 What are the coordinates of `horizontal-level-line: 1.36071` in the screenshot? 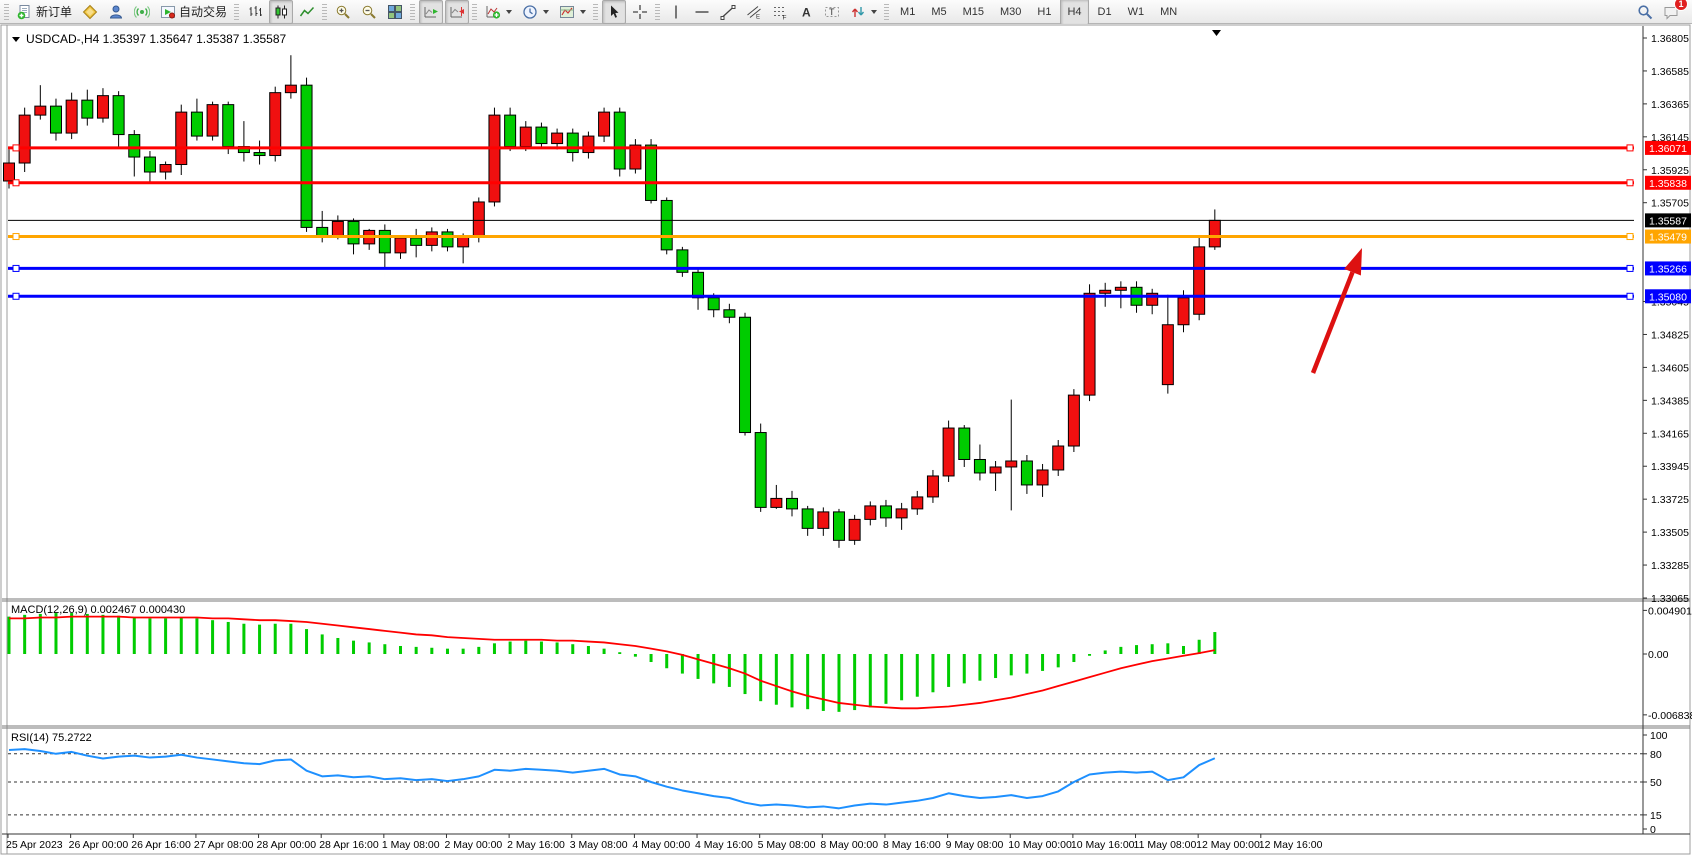 It's located at (849, 147).